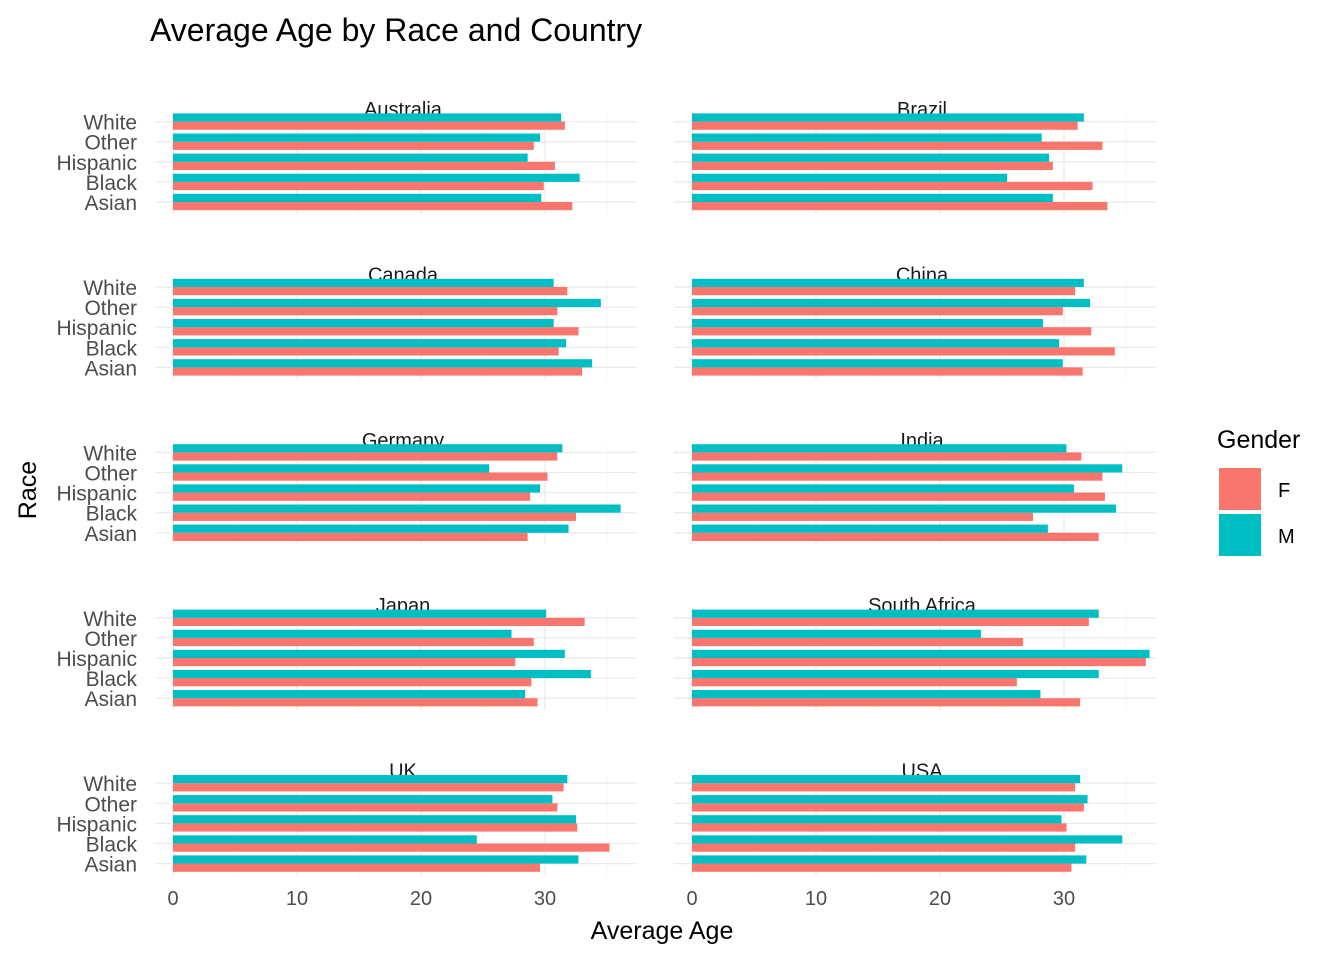 The height and width of the screenshot is (960, 1344). What do you see at coordinates (1284, 491) in the screenshot?
I see `legend-label-f: F` at bounding box center [1284, 491].